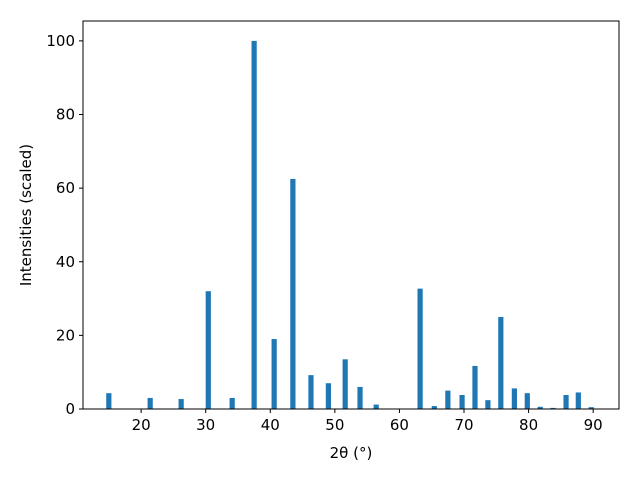 The image size is (640, 480). What do you see at coordinates (593, 425) in the screenshot?
I see `x-tick-label: 90` at bounding box center [593, 425].